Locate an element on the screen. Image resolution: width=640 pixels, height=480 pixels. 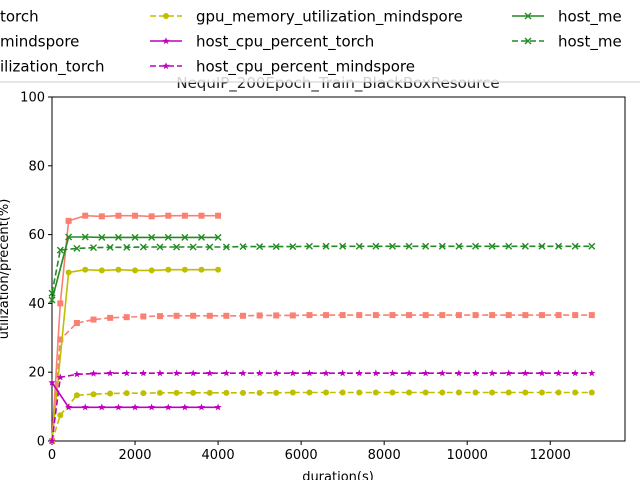
legend-item-gpu_percent_torch: torch is located at coordinates (19, 17).